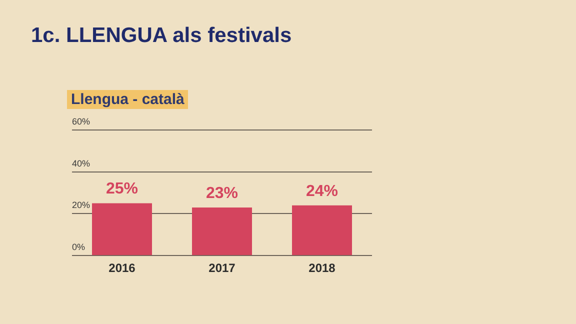  I want to click on data-label: 24%, so click(322, 191).